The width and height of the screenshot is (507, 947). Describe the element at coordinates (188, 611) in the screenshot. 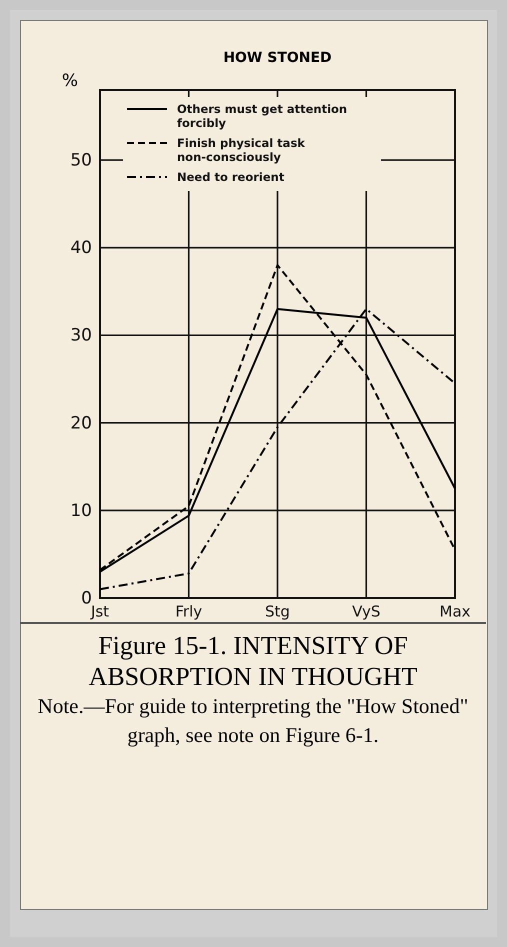

I see `x-tick-label: Frly` at that location.